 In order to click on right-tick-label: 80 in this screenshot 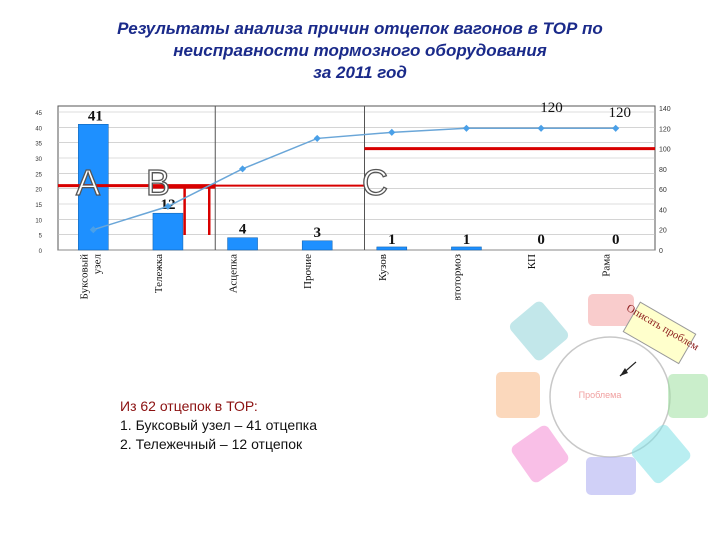, I will do `click(663, 170)`.